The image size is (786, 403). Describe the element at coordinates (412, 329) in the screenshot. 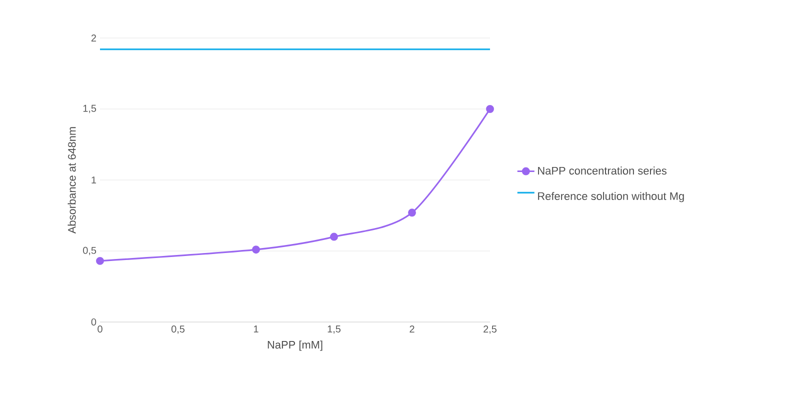

I see `x-tick-label: 2` at that location.